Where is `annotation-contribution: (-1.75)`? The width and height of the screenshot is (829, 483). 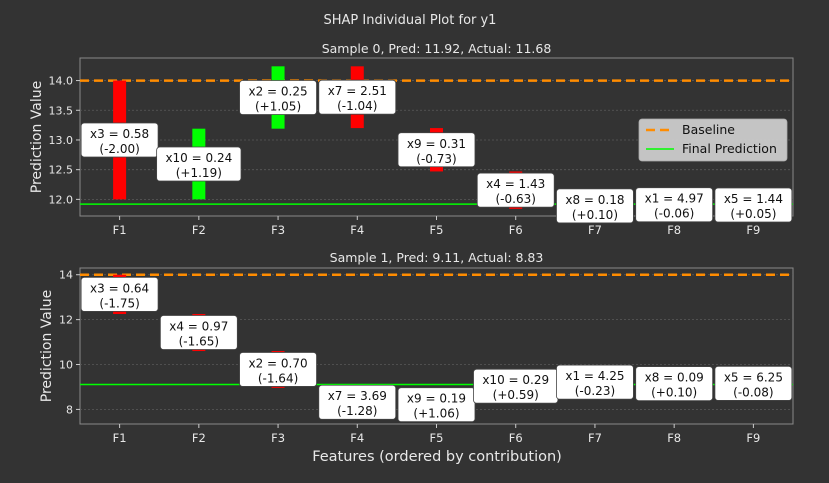 annotation-contribution: (-1.75) is located at coordinates (119, 303).